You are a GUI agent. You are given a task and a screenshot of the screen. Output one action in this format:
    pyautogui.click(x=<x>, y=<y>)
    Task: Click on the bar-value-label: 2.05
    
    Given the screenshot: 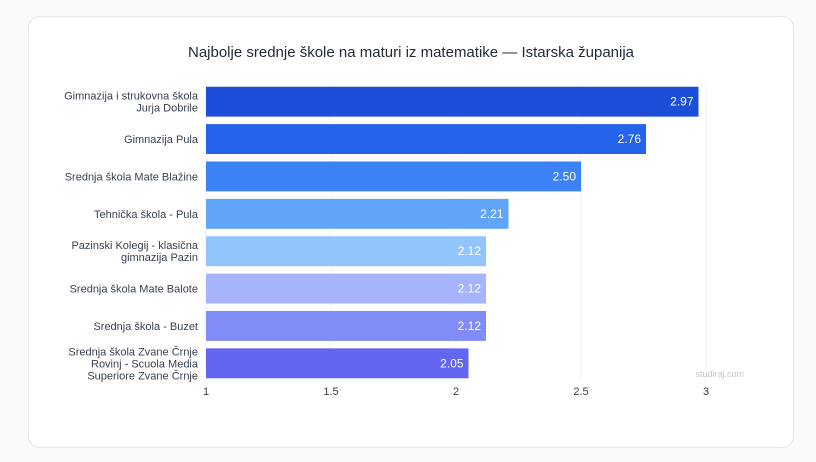 What is the action you would take?
    pyautogui.click(x=452, y=363)
    